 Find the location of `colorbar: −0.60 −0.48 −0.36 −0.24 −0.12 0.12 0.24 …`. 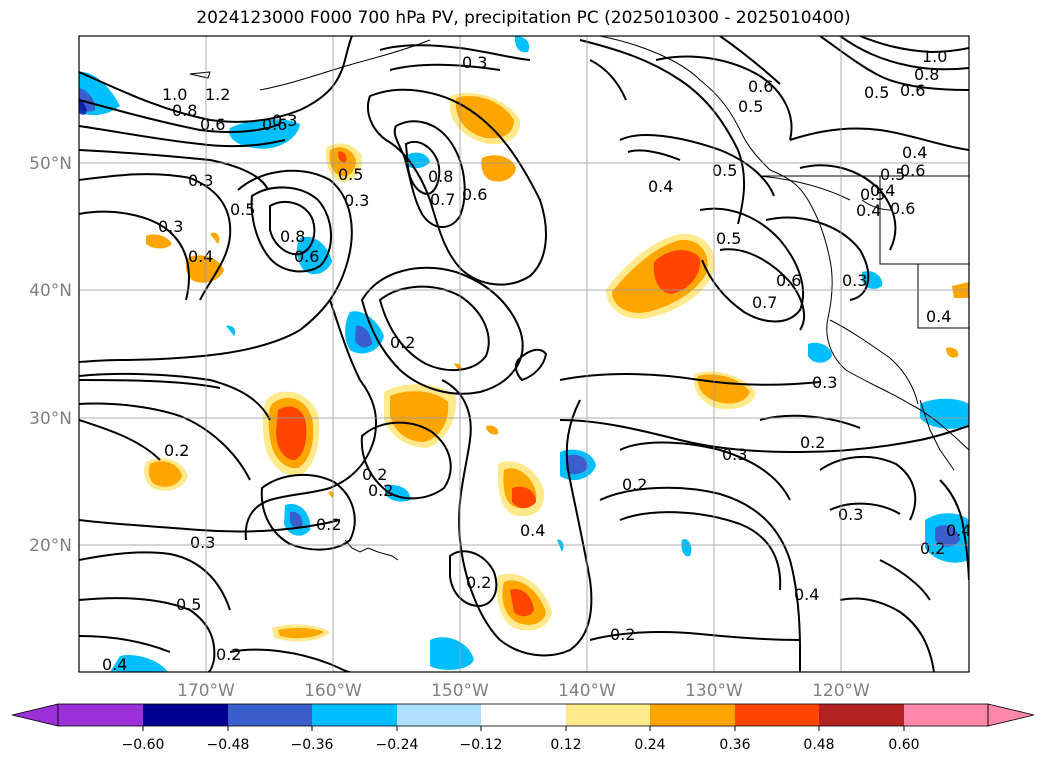

colorbar: −0.60 −0.48 −0.36 −0.24 −0.12 0.12 0.24 … is located at coordinates (523, 728).